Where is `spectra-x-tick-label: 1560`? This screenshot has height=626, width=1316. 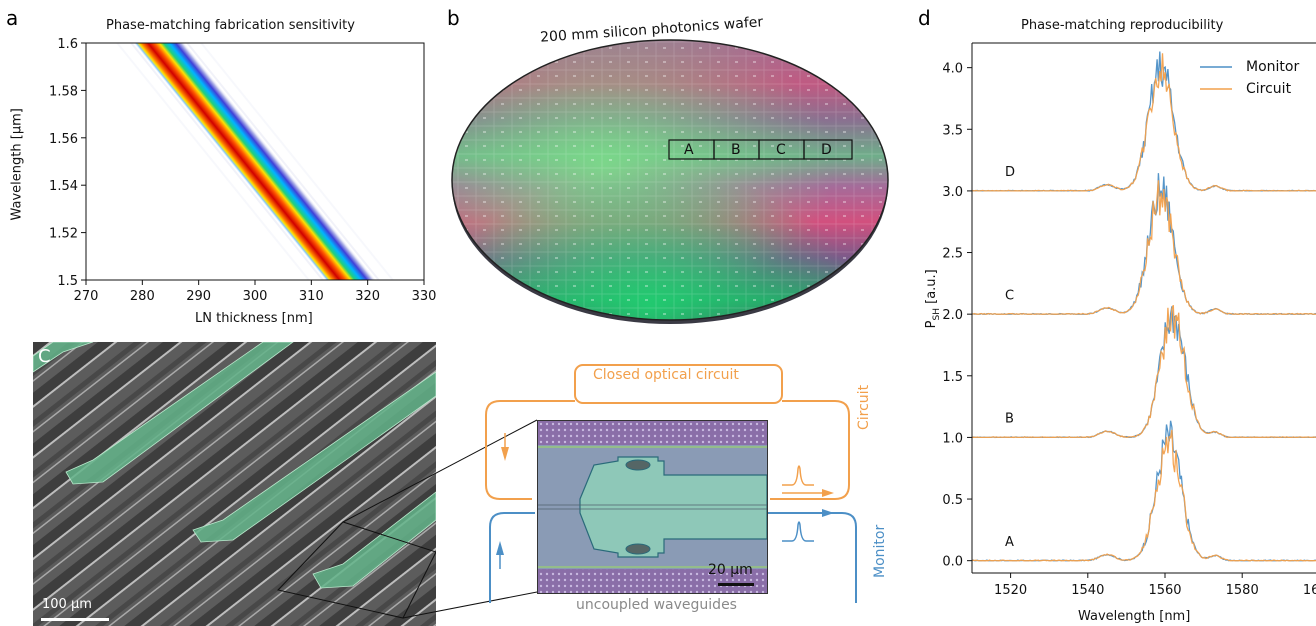 spectra-x-tick-label: 1560 is located at coordinates (1164, 590).